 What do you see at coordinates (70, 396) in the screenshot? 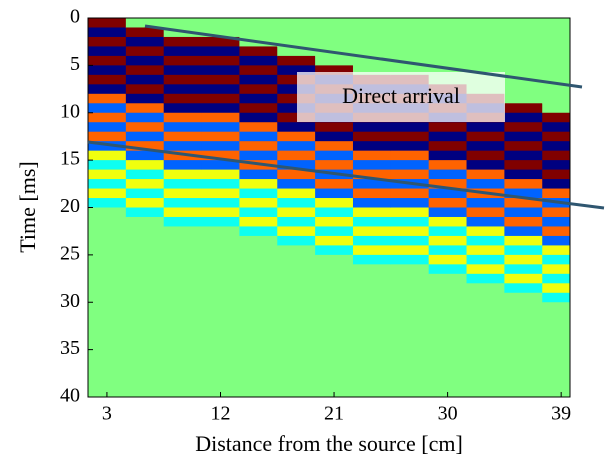
I see `y-tick-label: 40` at bounding box center [70, 396].